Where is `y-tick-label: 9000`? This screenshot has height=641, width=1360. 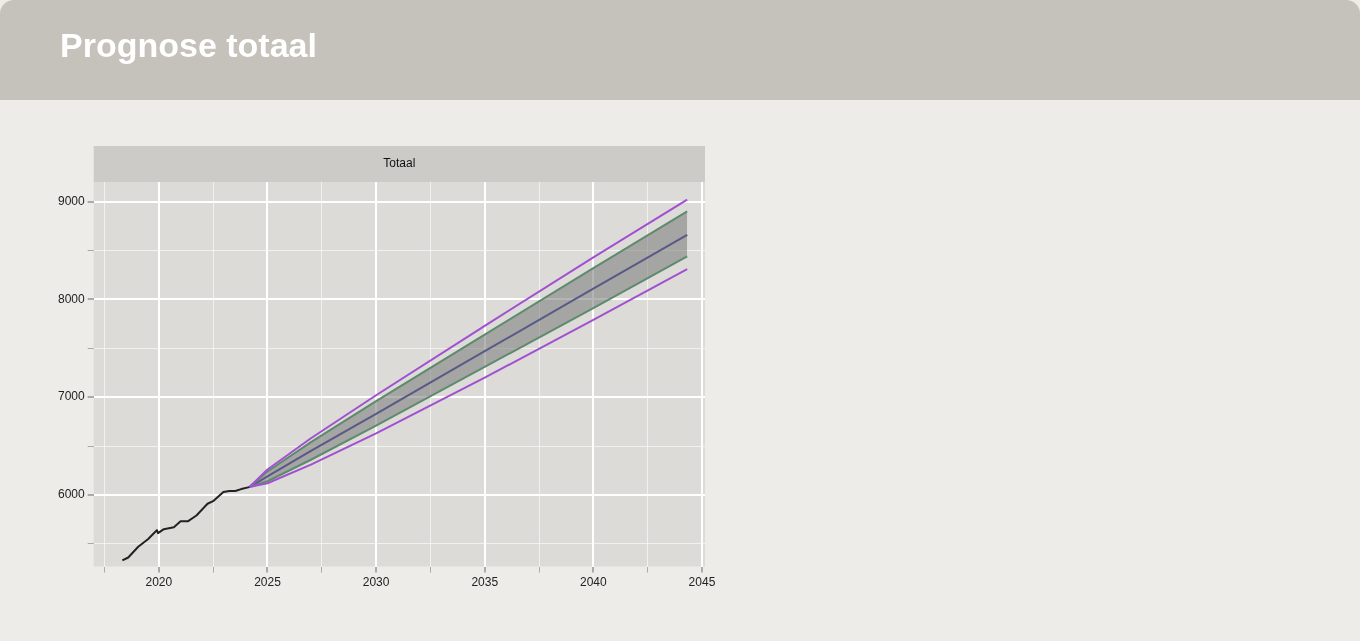
y-tick-label: 9000 is located at coordinates (71, 200).